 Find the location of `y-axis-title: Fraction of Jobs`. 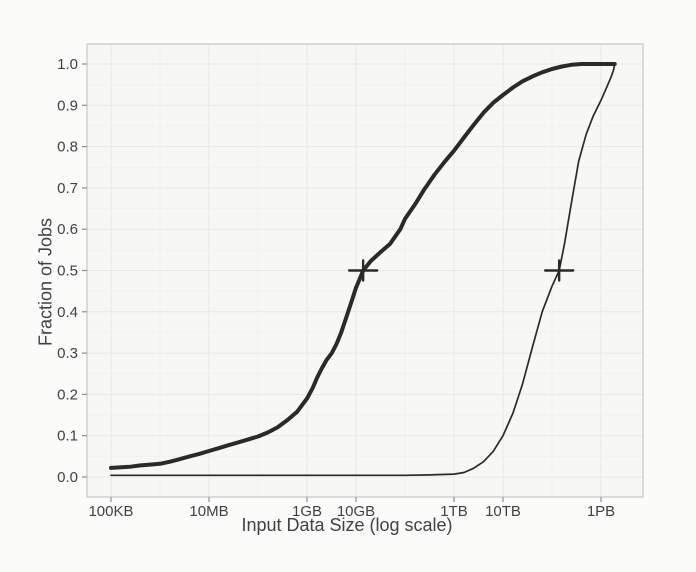

y-axis-title: Fraction of Jobs is located at coordinates (45, 282).